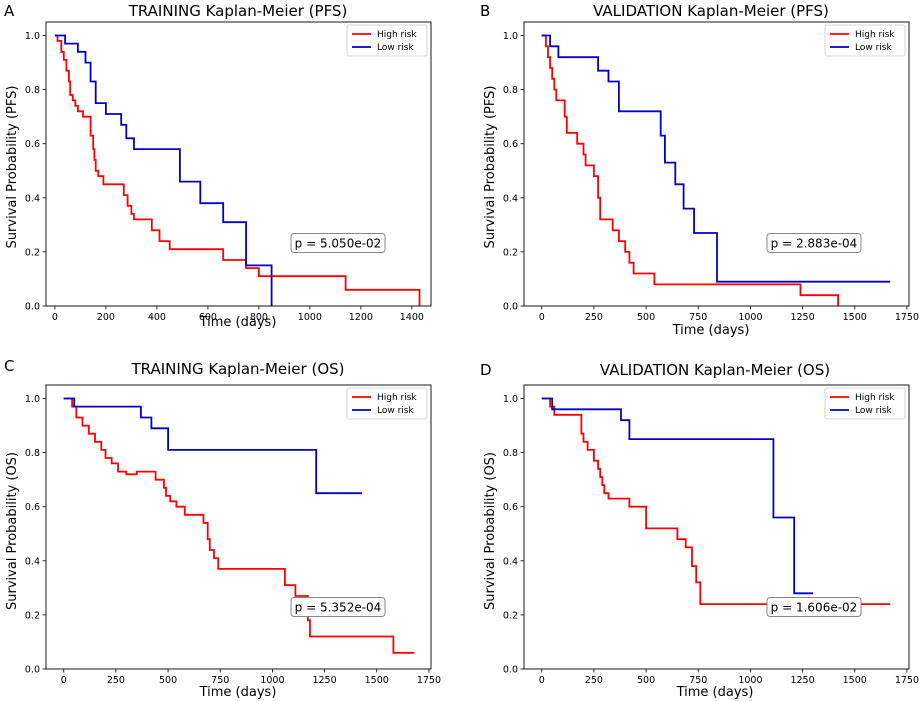 This screenshot has width=920, height=701. What do you see at coordinates (259, 317) in the screenshot?
I see `x-tick-label: 800` at bounding box center [259, 317].